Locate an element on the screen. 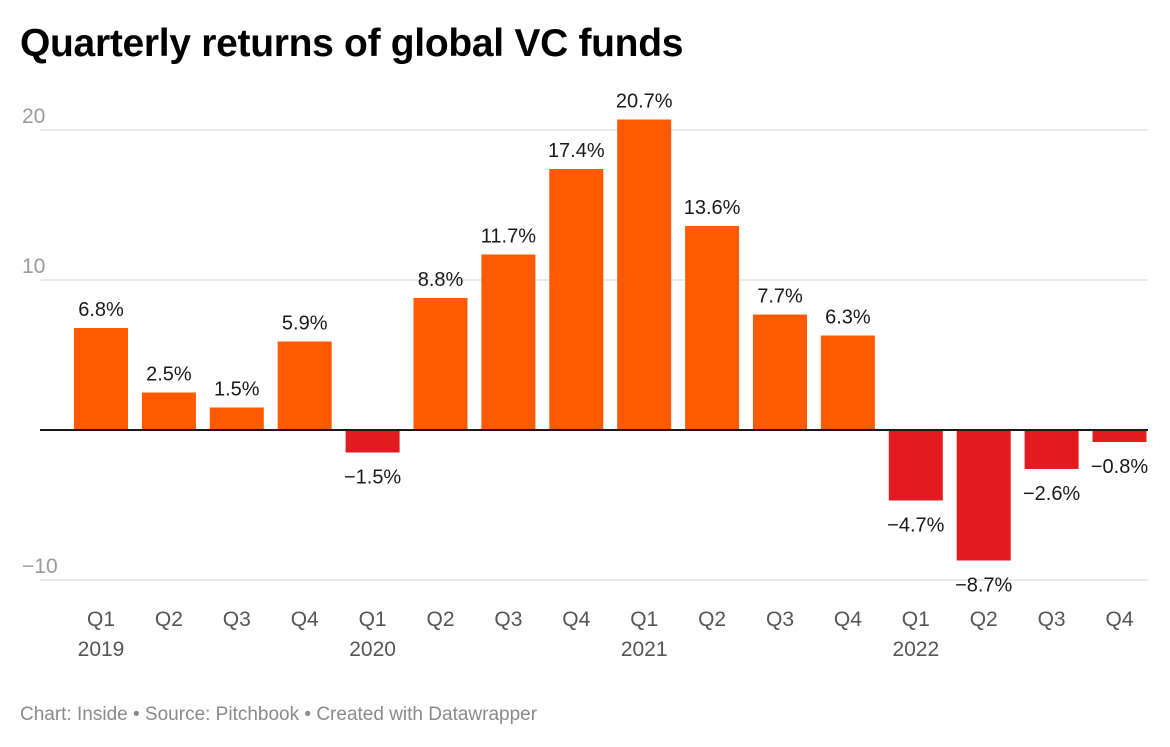  x-year-label: 2019 is located at coordinates (101, 649).